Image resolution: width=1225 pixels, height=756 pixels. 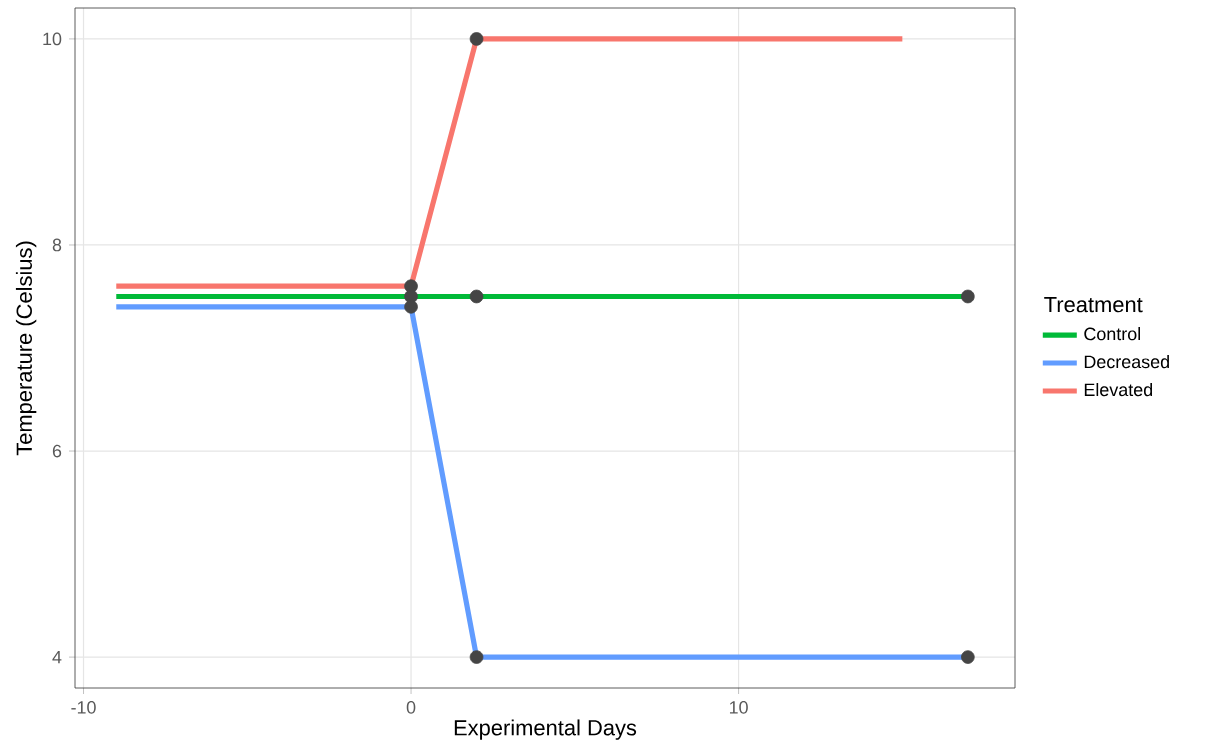 I want to click on x-tick-label: 0, so click(x=411, y=707).